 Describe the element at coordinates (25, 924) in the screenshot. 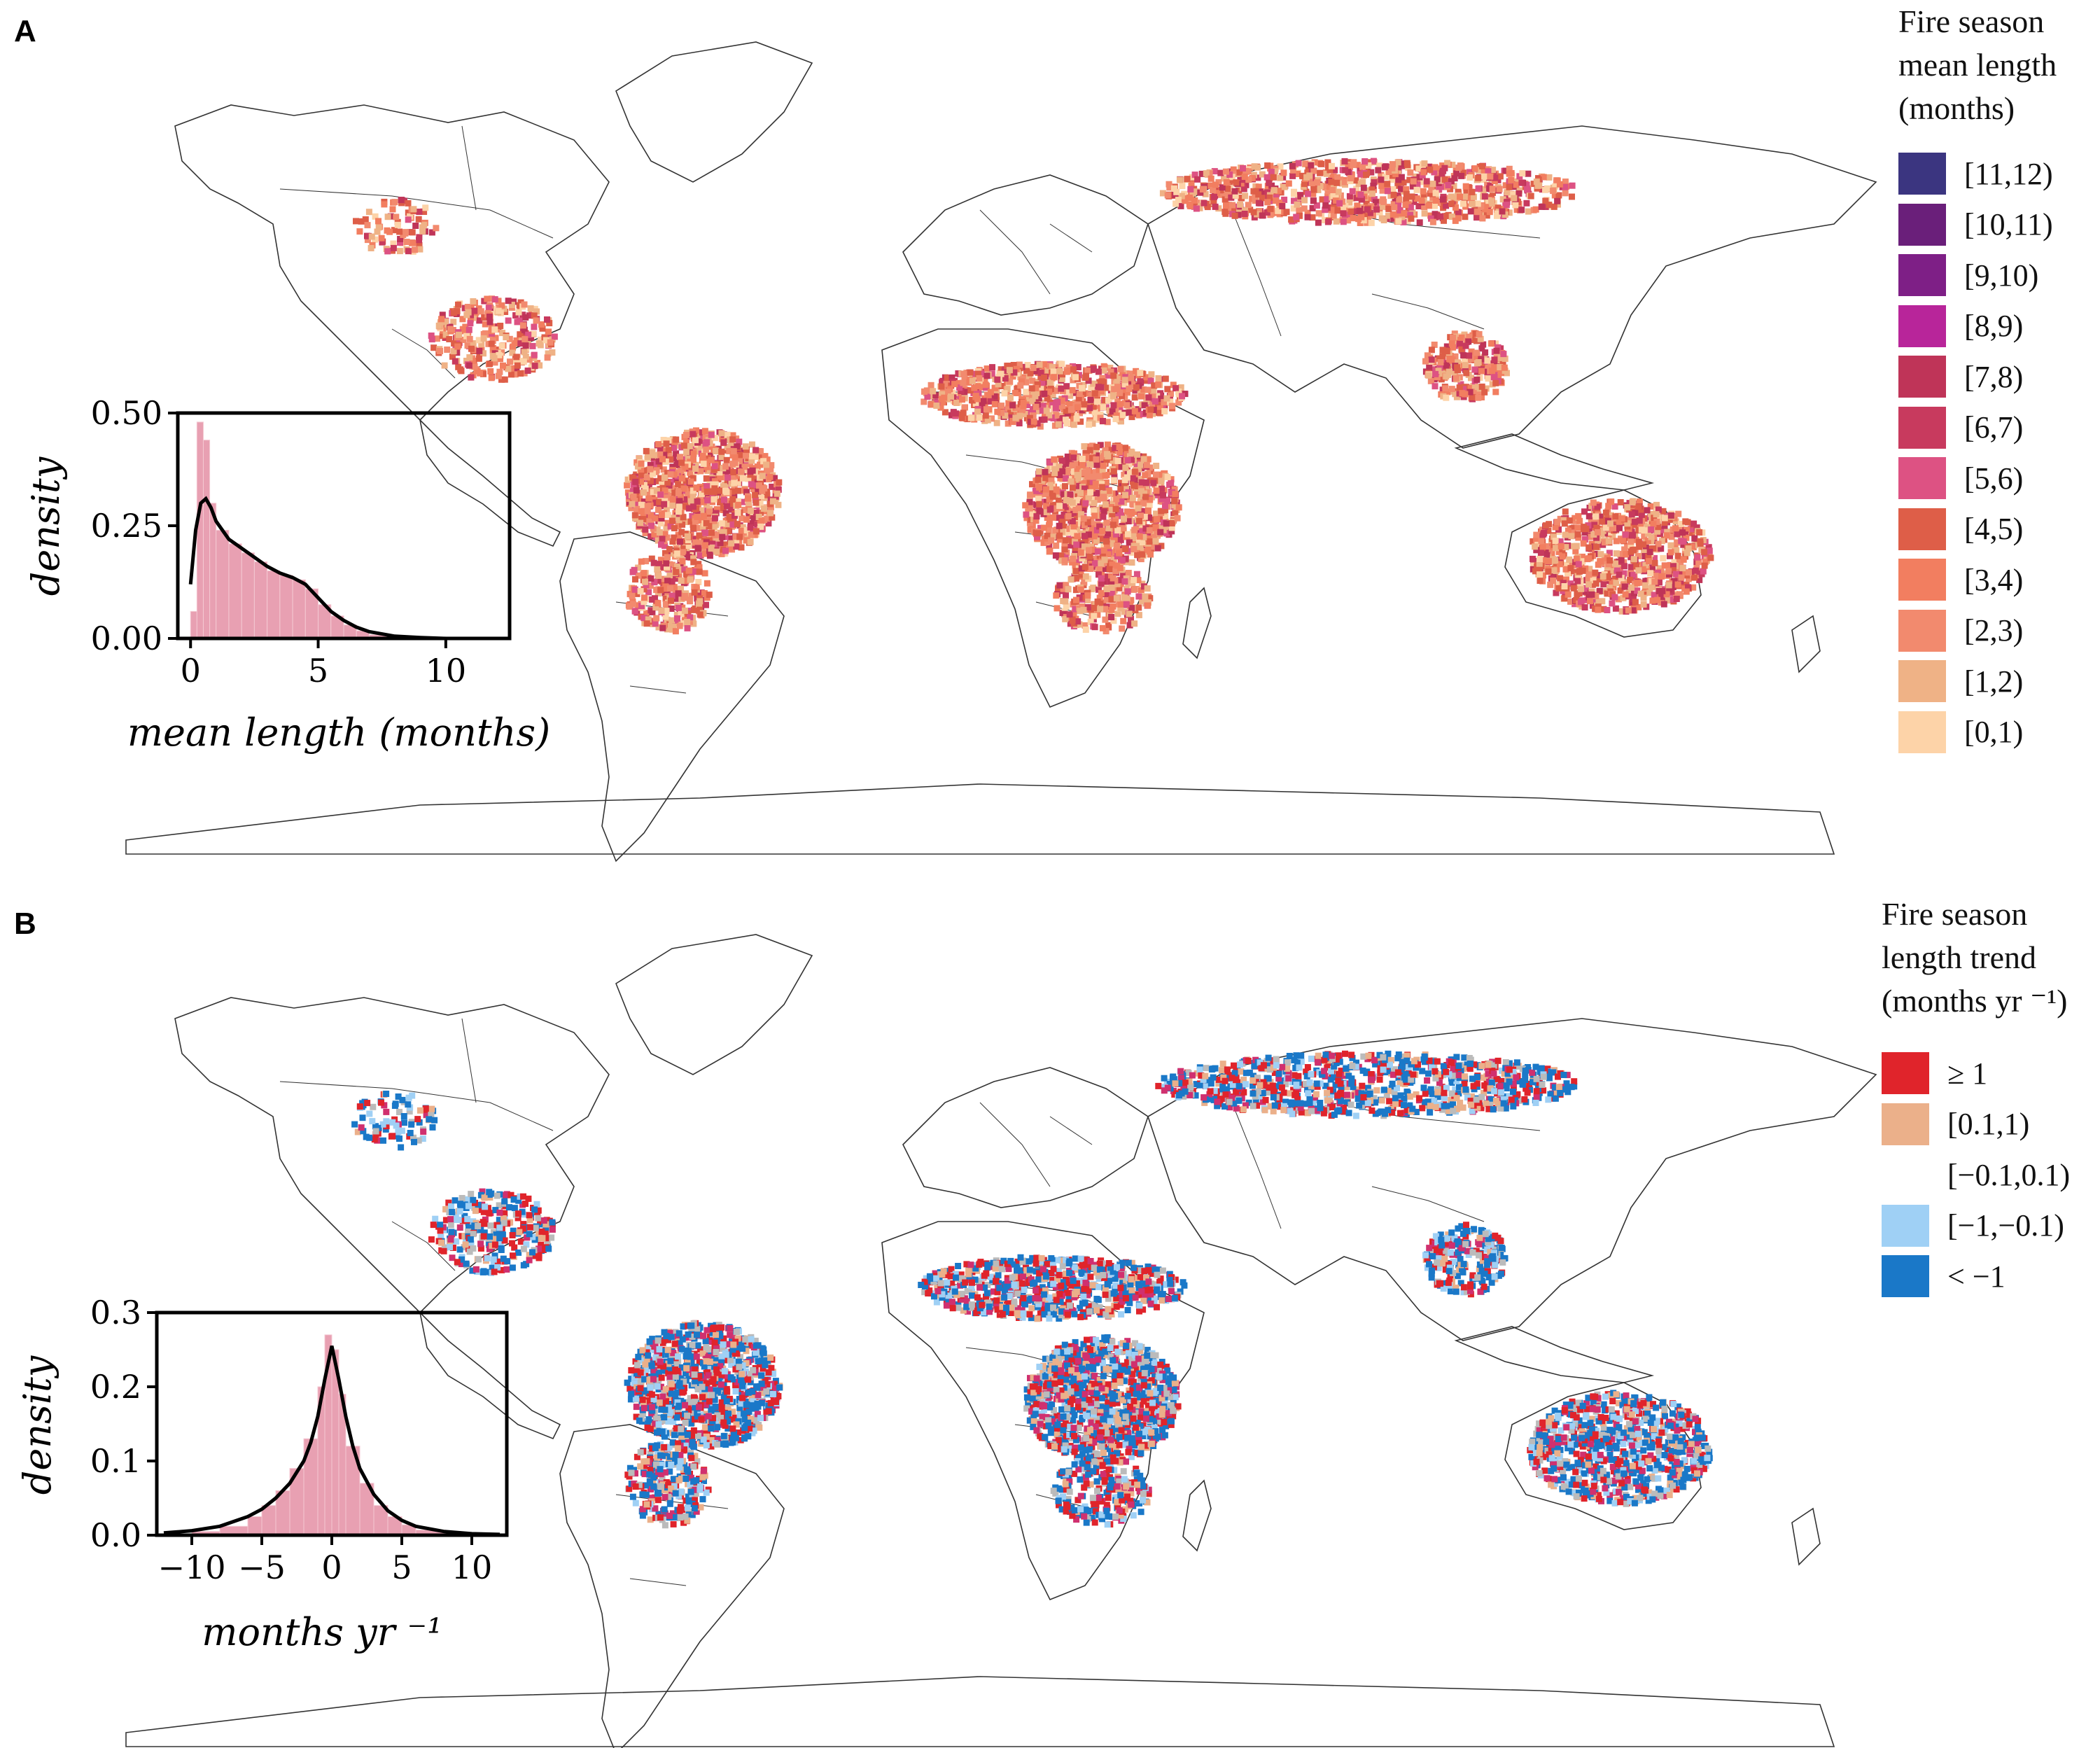

I see `panel-b-letter: B` at that location.